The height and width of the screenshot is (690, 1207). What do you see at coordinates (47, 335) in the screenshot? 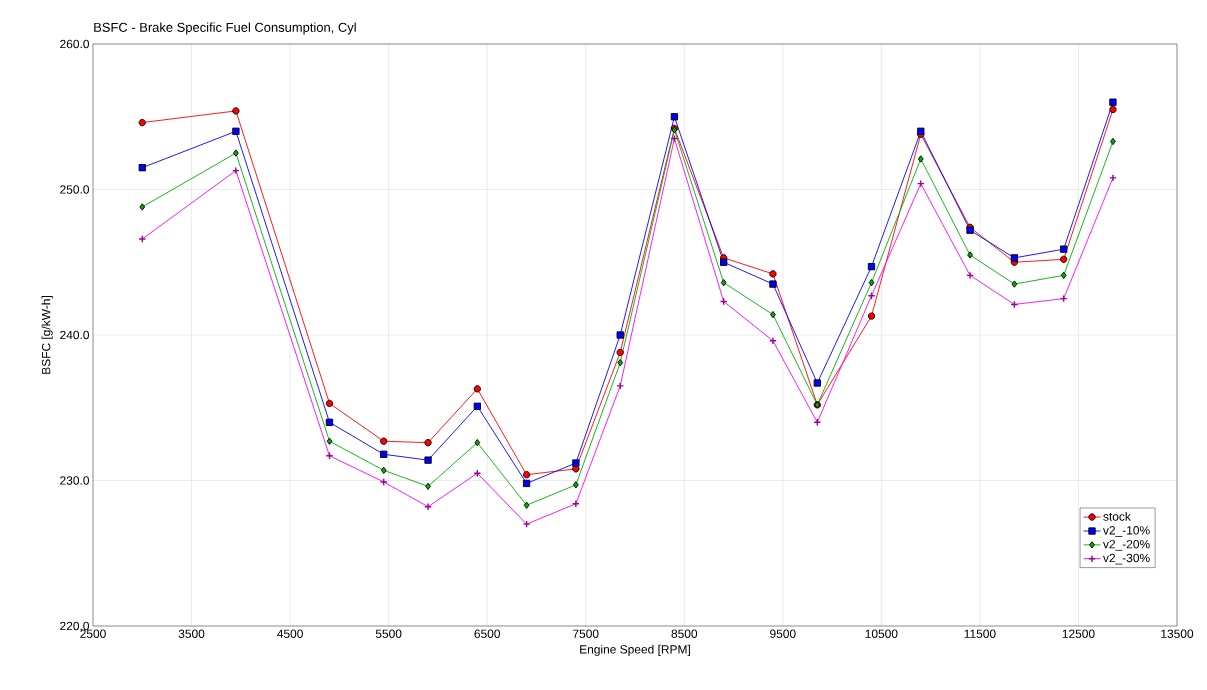
I see `y-axis-title: BSFC [g/kW-h]` at bounding box center [47, 335].